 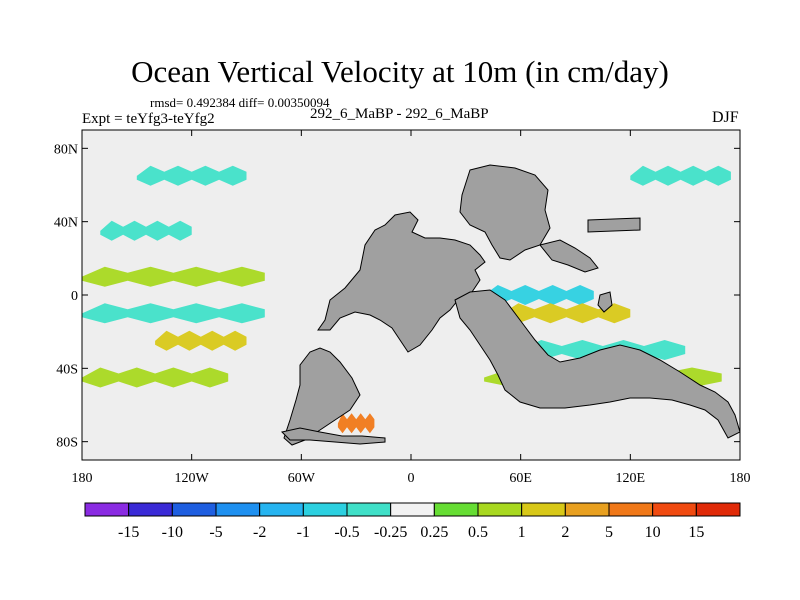 I want to click on land-antarctic-tip, so click(x=333, y=436).